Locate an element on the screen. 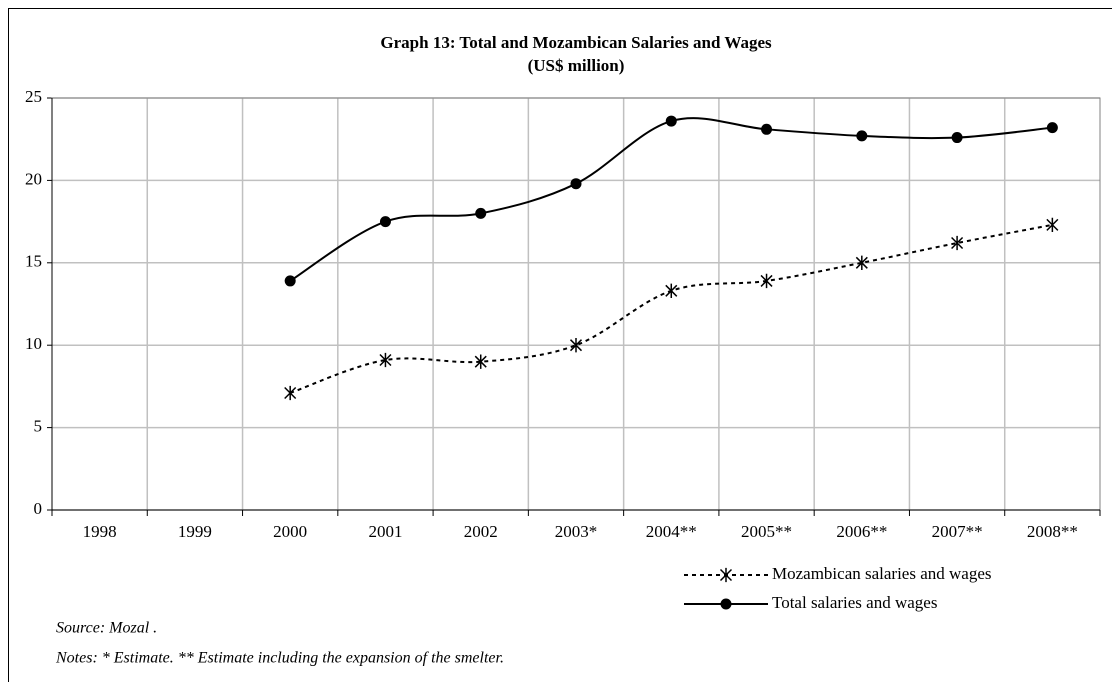  x-tick-label: 1999 is located at coordinates (195, 531).